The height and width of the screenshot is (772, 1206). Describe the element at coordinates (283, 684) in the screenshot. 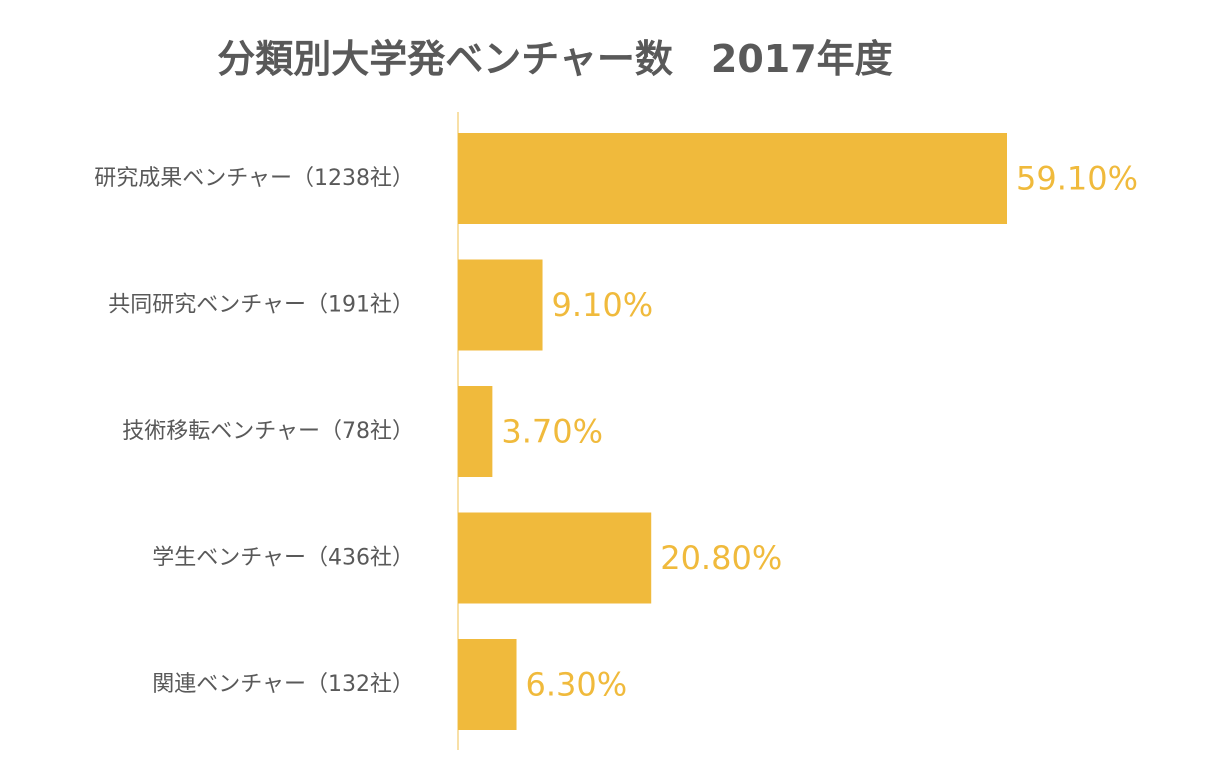

I see `category-label: 関連ベンチャー（132社）` at that location.